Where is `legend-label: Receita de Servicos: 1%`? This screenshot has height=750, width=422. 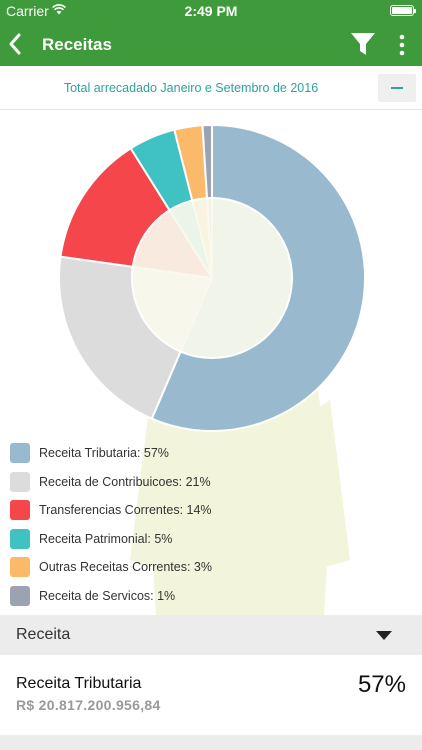 legend-label: Receita de Servicos: 1% is located at coordinates (107, 595).